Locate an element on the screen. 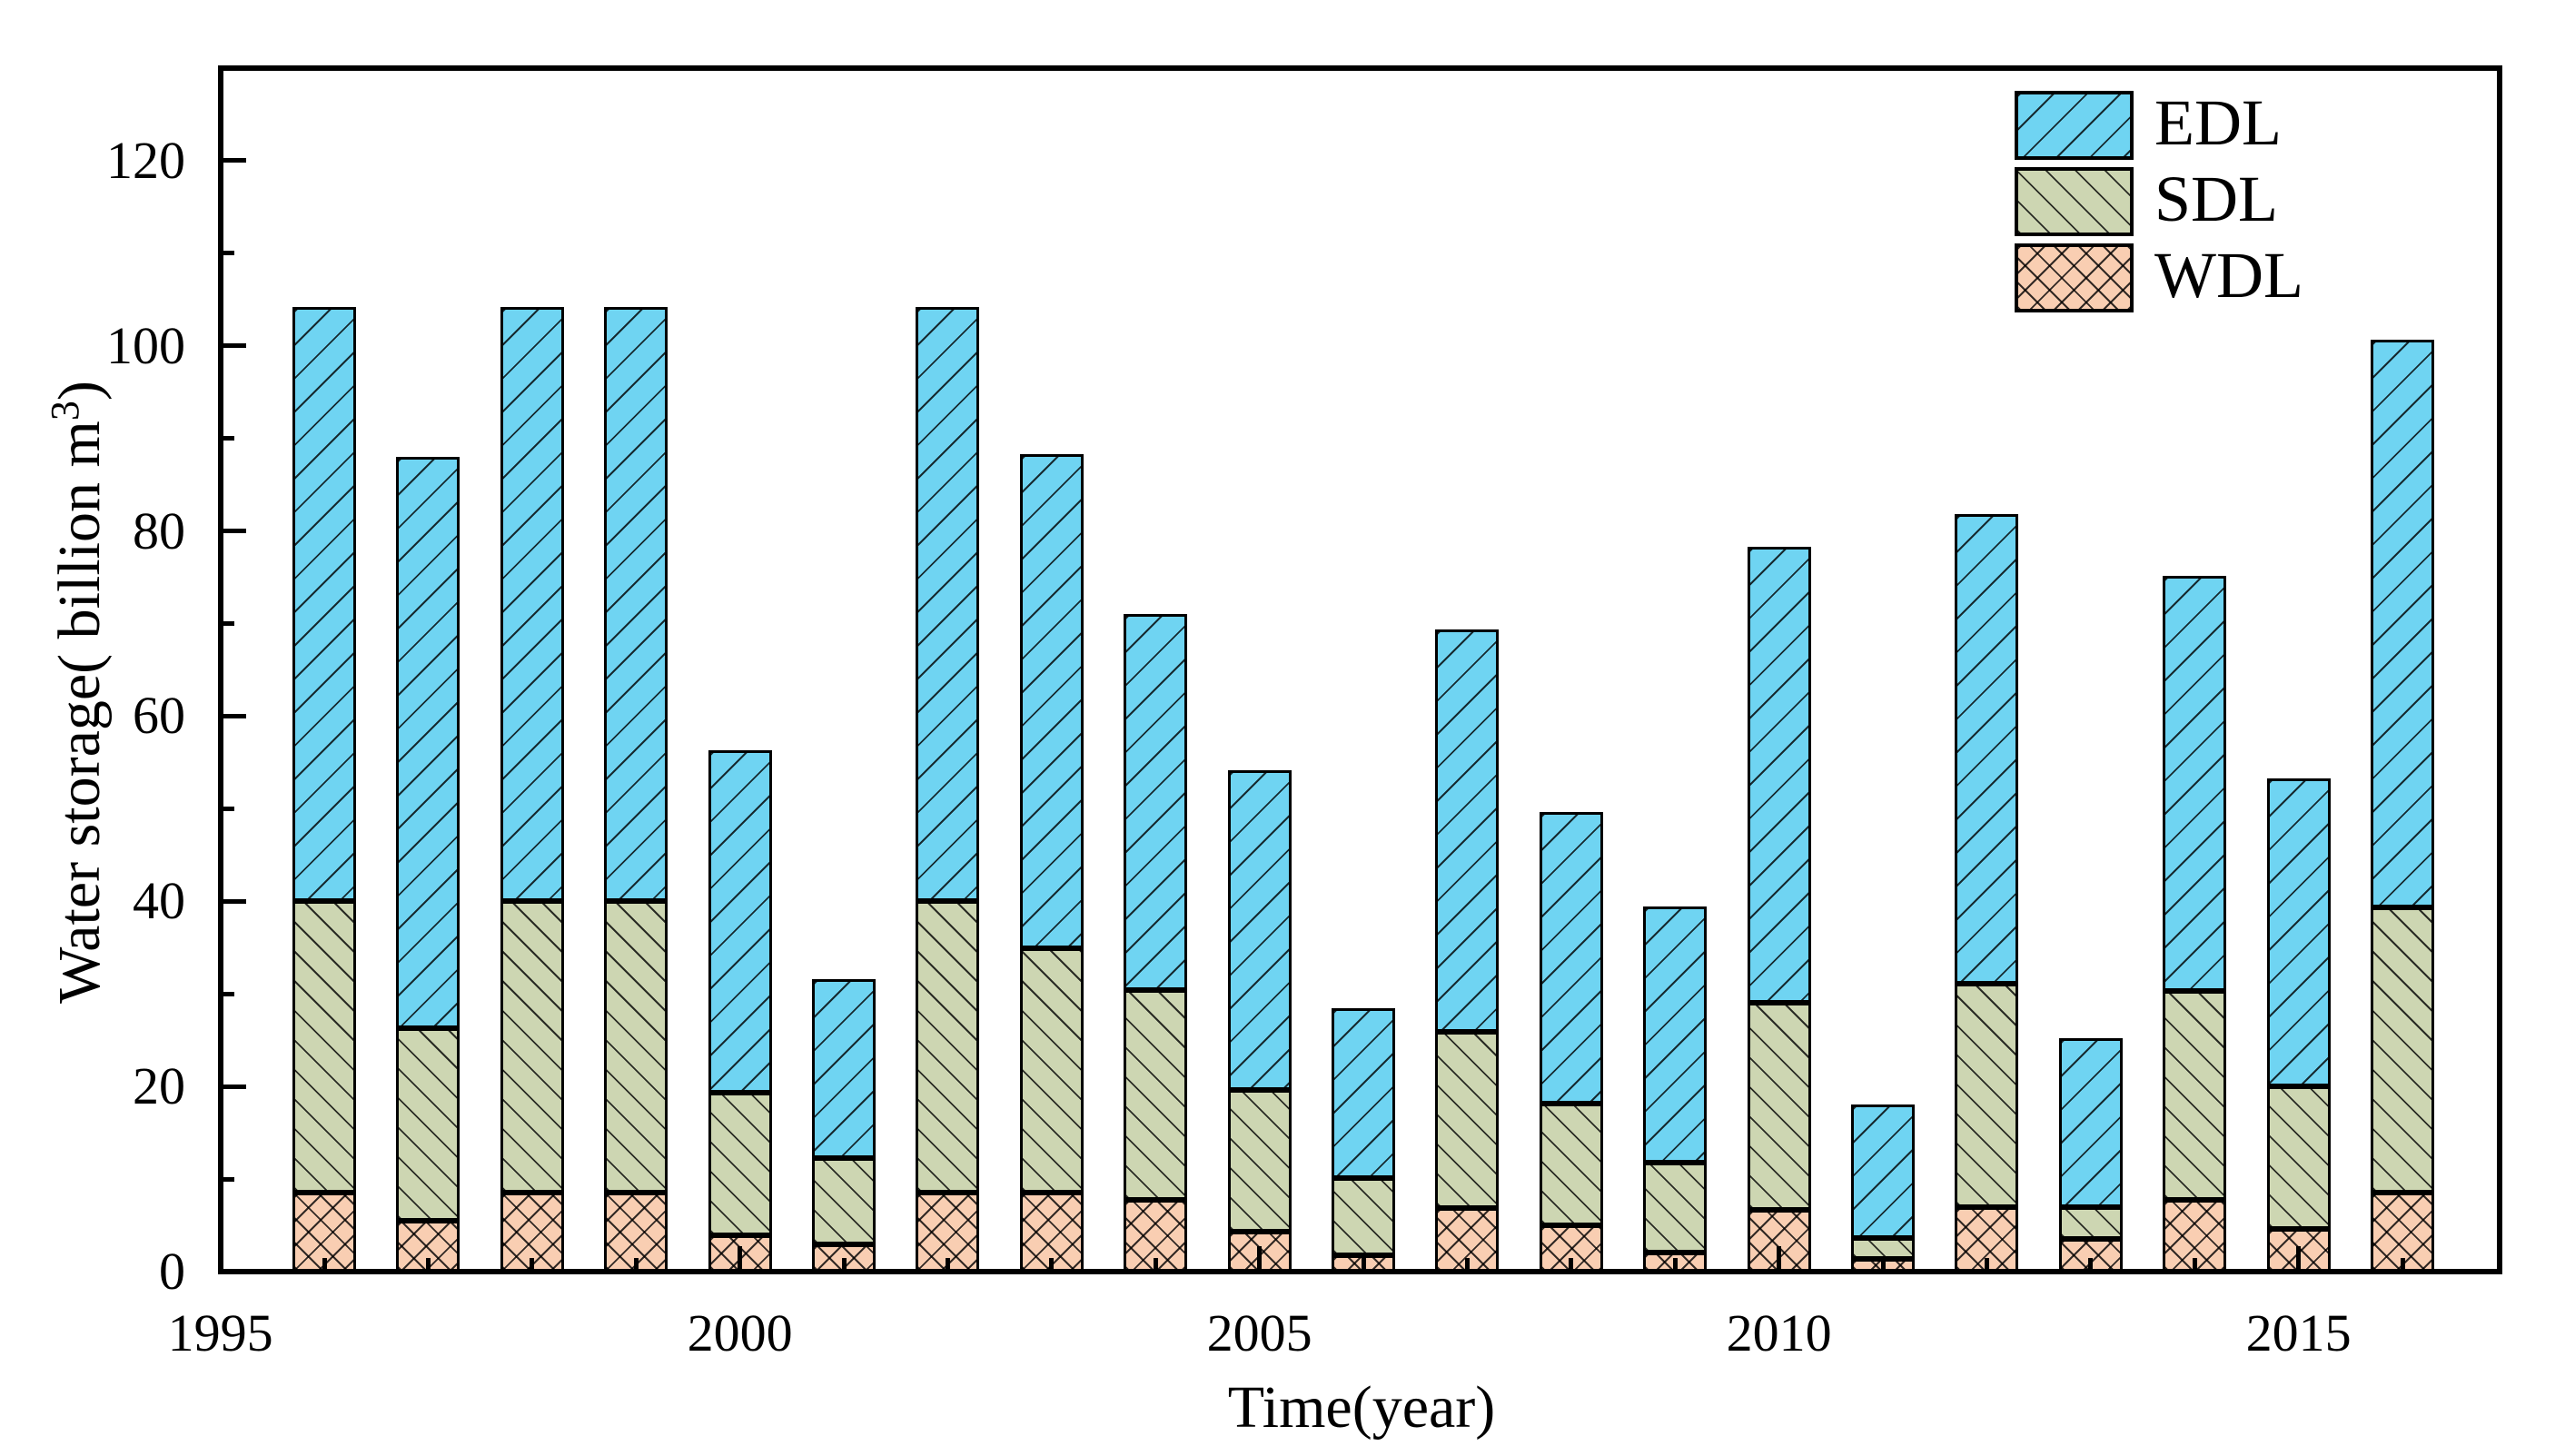  bar-1998-segment-edl is located at coordinates (532, 604).